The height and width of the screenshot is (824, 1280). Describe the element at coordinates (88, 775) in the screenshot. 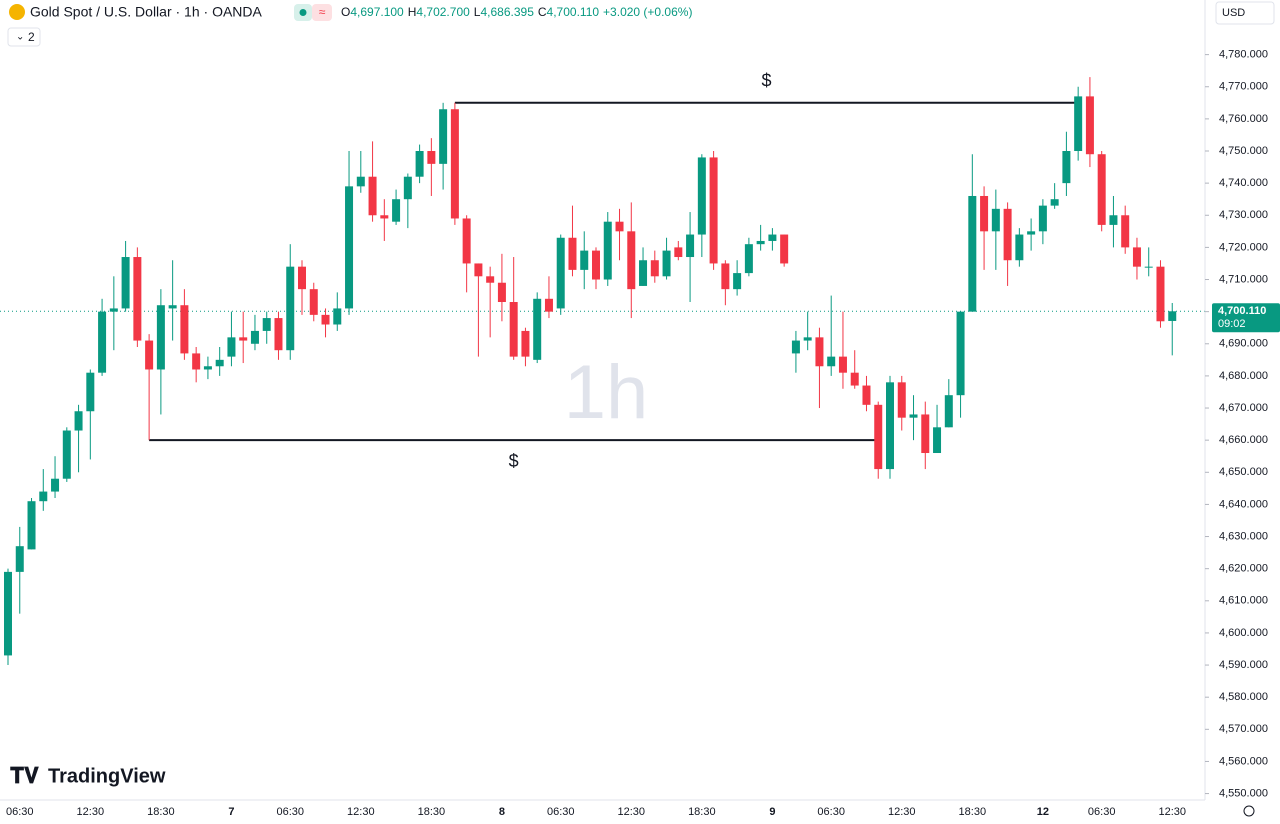

I see `brand: 𝐓𝐕 TradingView` at that location.